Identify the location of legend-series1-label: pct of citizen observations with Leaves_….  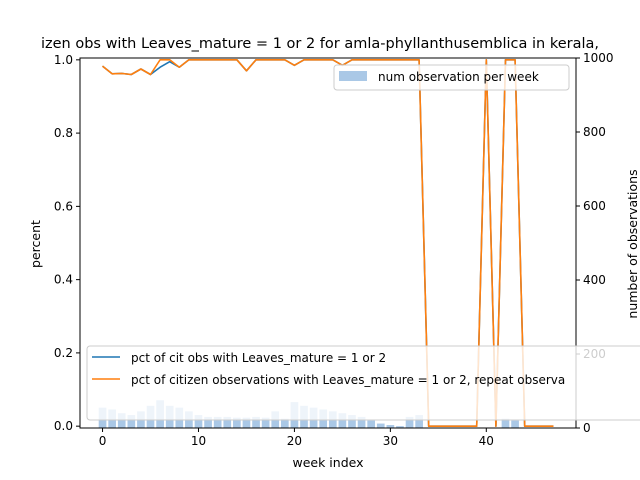
(348, 380).